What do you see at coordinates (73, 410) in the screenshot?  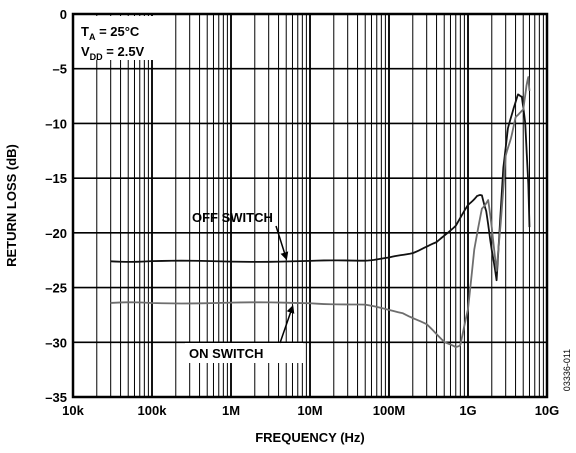 I see `x-tick-label: 10k` at bounding box center [73, 410].